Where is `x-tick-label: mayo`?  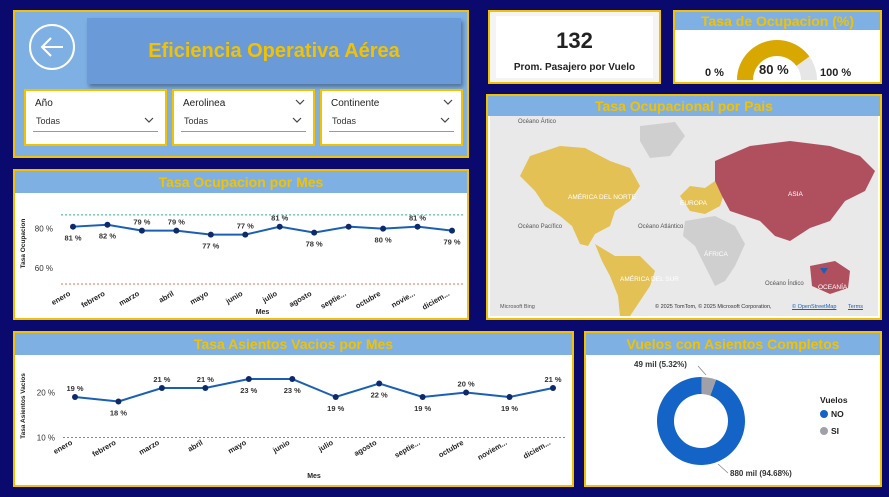
x-tick-label: mayo is located at coordinates (199, 298).